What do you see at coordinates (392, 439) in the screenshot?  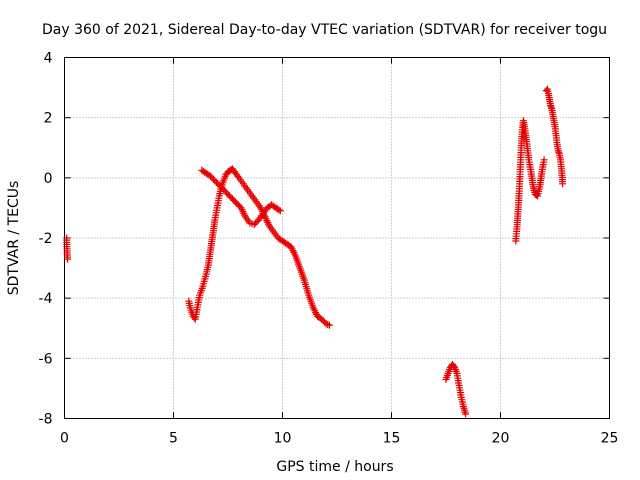 I see `x-tick-label: 15` at bounding box center [392, 439].